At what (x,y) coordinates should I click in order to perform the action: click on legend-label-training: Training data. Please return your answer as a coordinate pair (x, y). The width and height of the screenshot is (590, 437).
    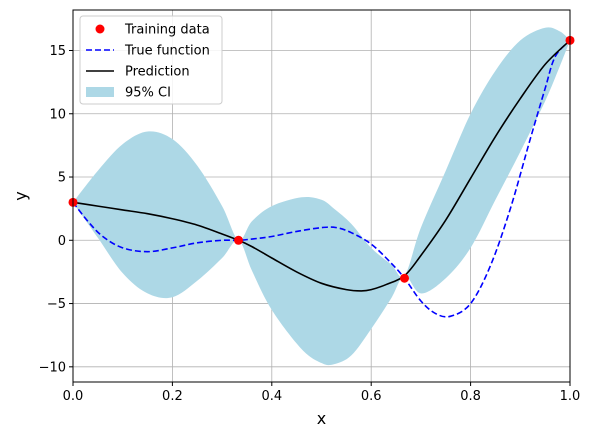
    Looking at the image, I should click on (167, 30).